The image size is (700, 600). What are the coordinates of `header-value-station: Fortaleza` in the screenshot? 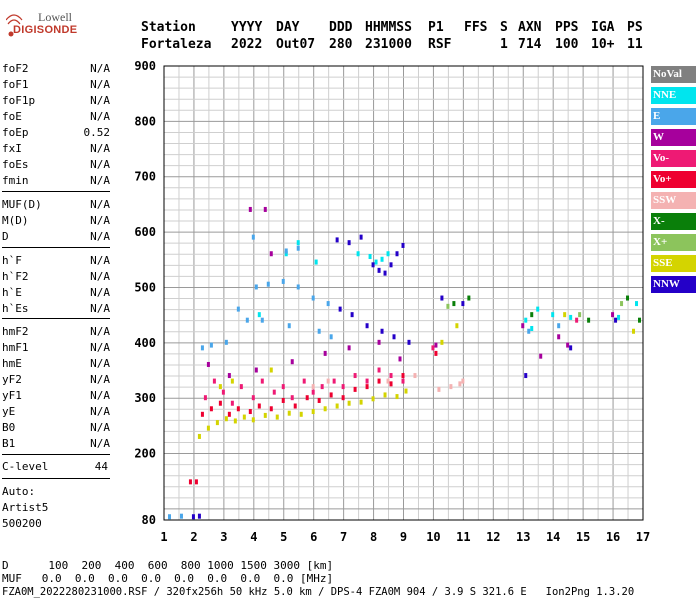 It's located at (176, 44).